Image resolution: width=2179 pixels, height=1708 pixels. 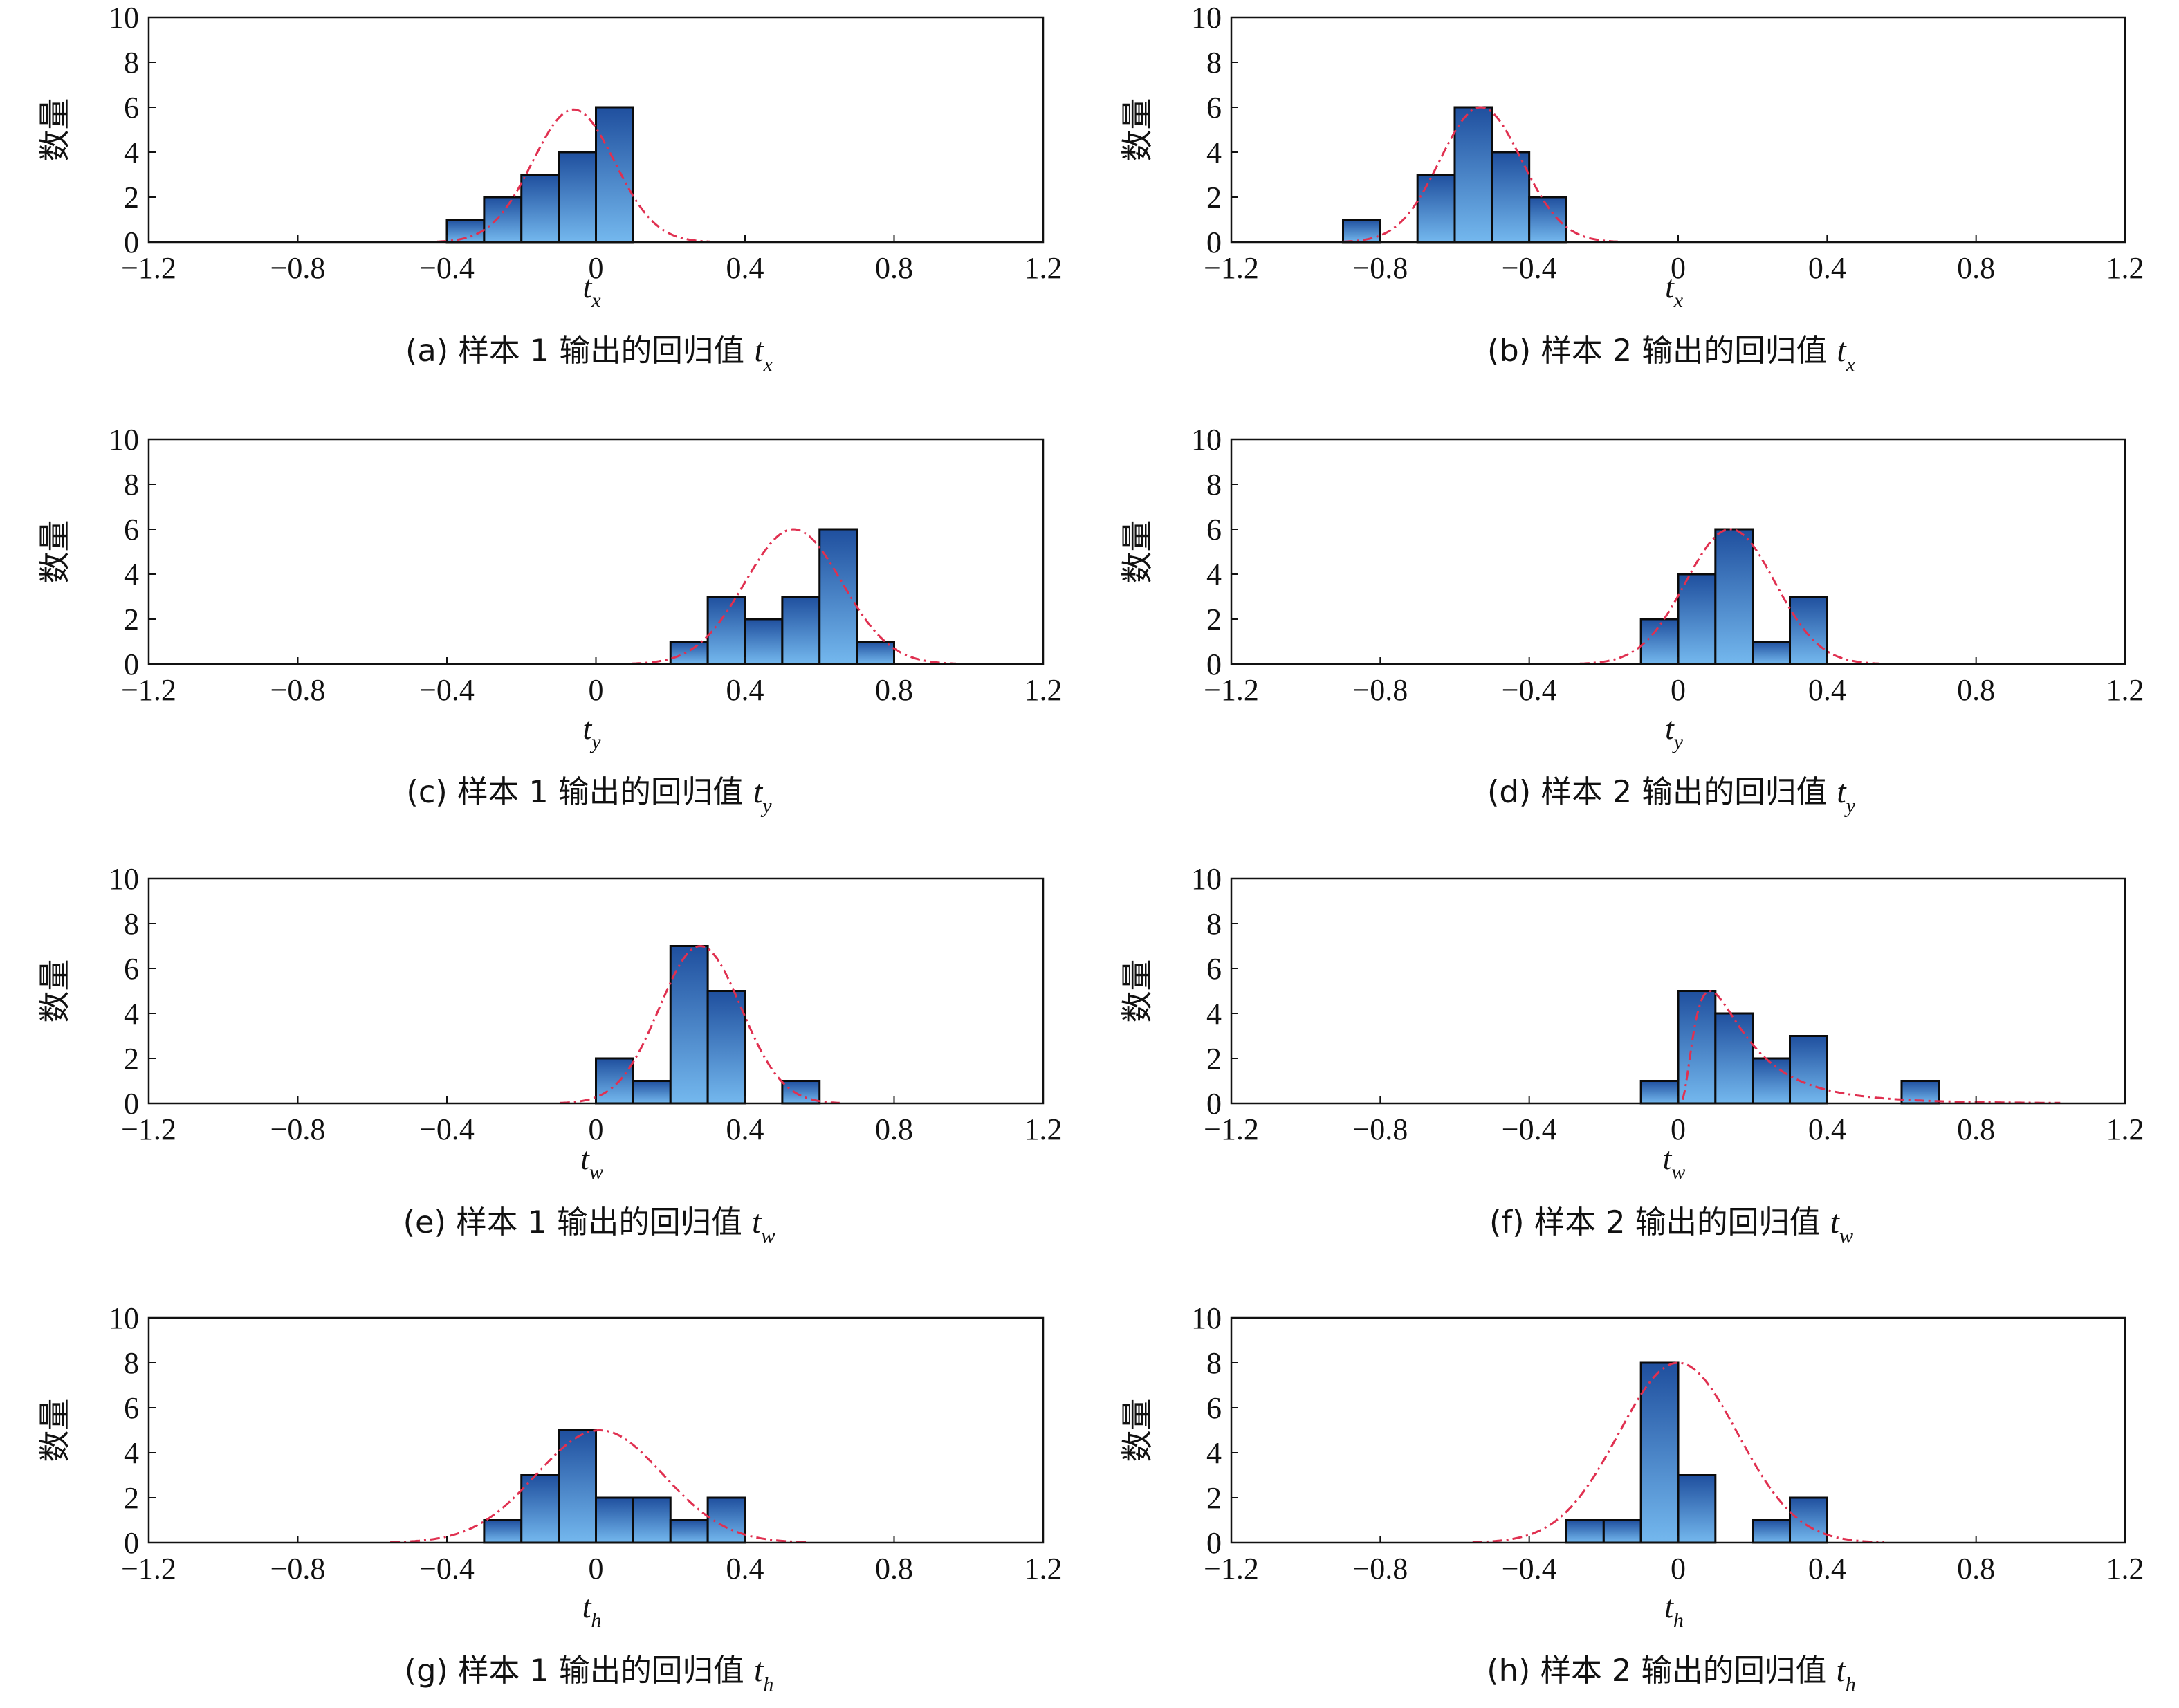 What do you see at coordinates (589, 1674) in the screenshot?
I see `panel-caption: (g) 样本 1 输出的回归值 th` at bounding box center [589, 1674].